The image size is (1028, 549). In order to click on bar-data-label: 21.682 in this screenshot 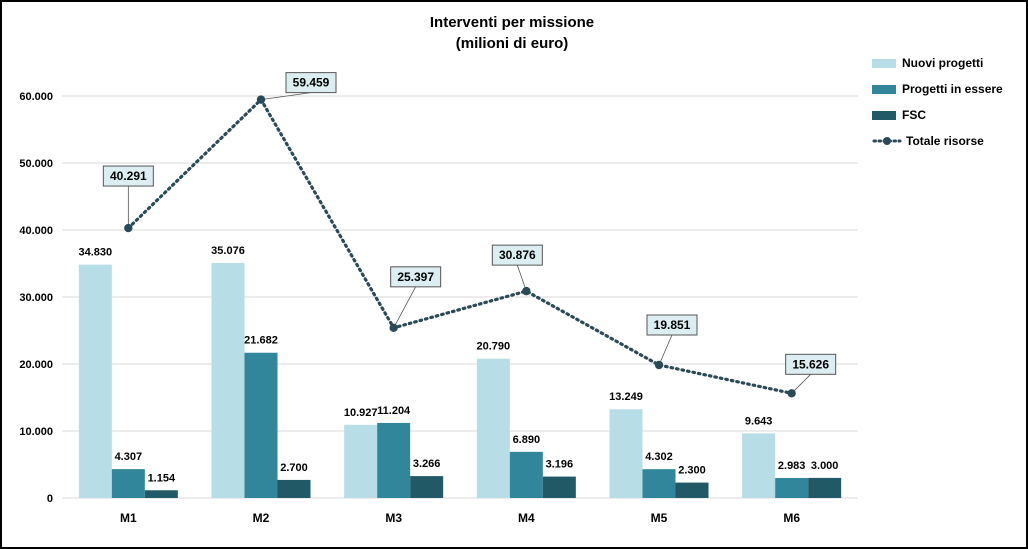, I will do `click(261, 341)`.